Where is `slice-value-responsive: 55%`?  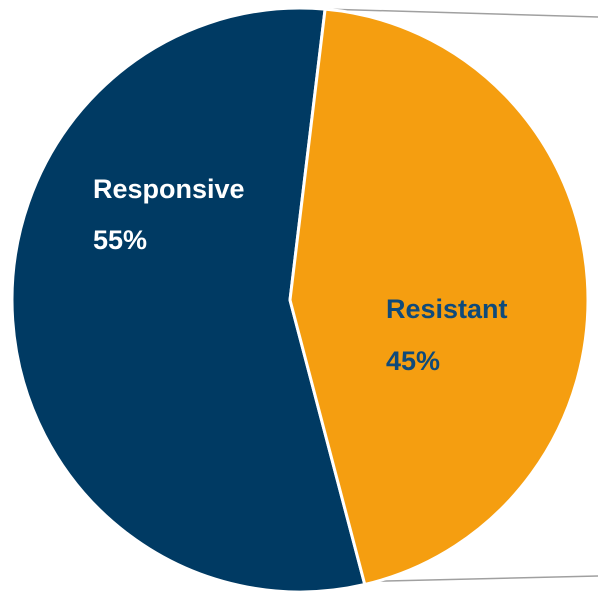
slice-value-responsive: 55% is located at coordinates (120, 240).